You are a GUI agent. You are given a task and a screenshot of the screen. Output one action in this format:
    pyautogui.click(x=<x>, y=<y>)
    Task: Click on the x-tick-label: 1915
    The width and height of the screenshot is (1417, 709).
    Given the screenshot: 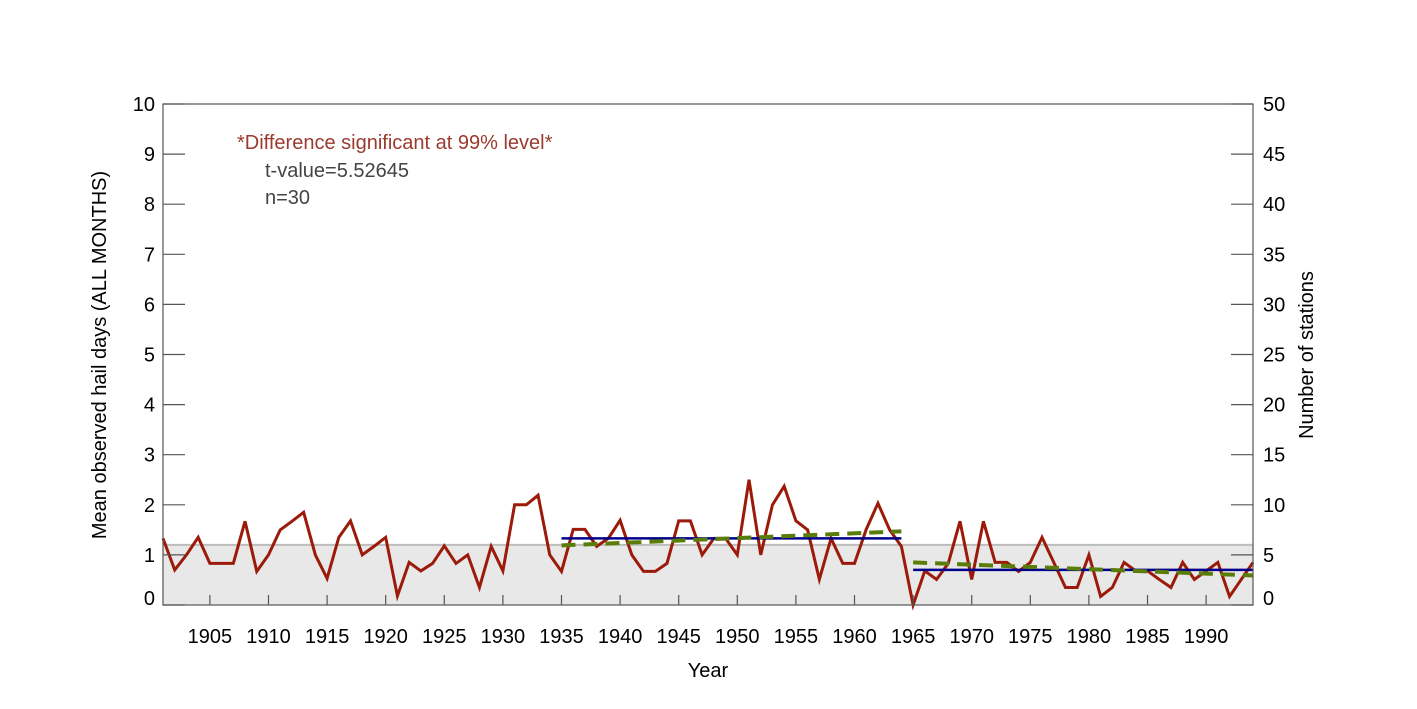 What is the action you would take?
    pyautogui.click(x=327, y=637)
    